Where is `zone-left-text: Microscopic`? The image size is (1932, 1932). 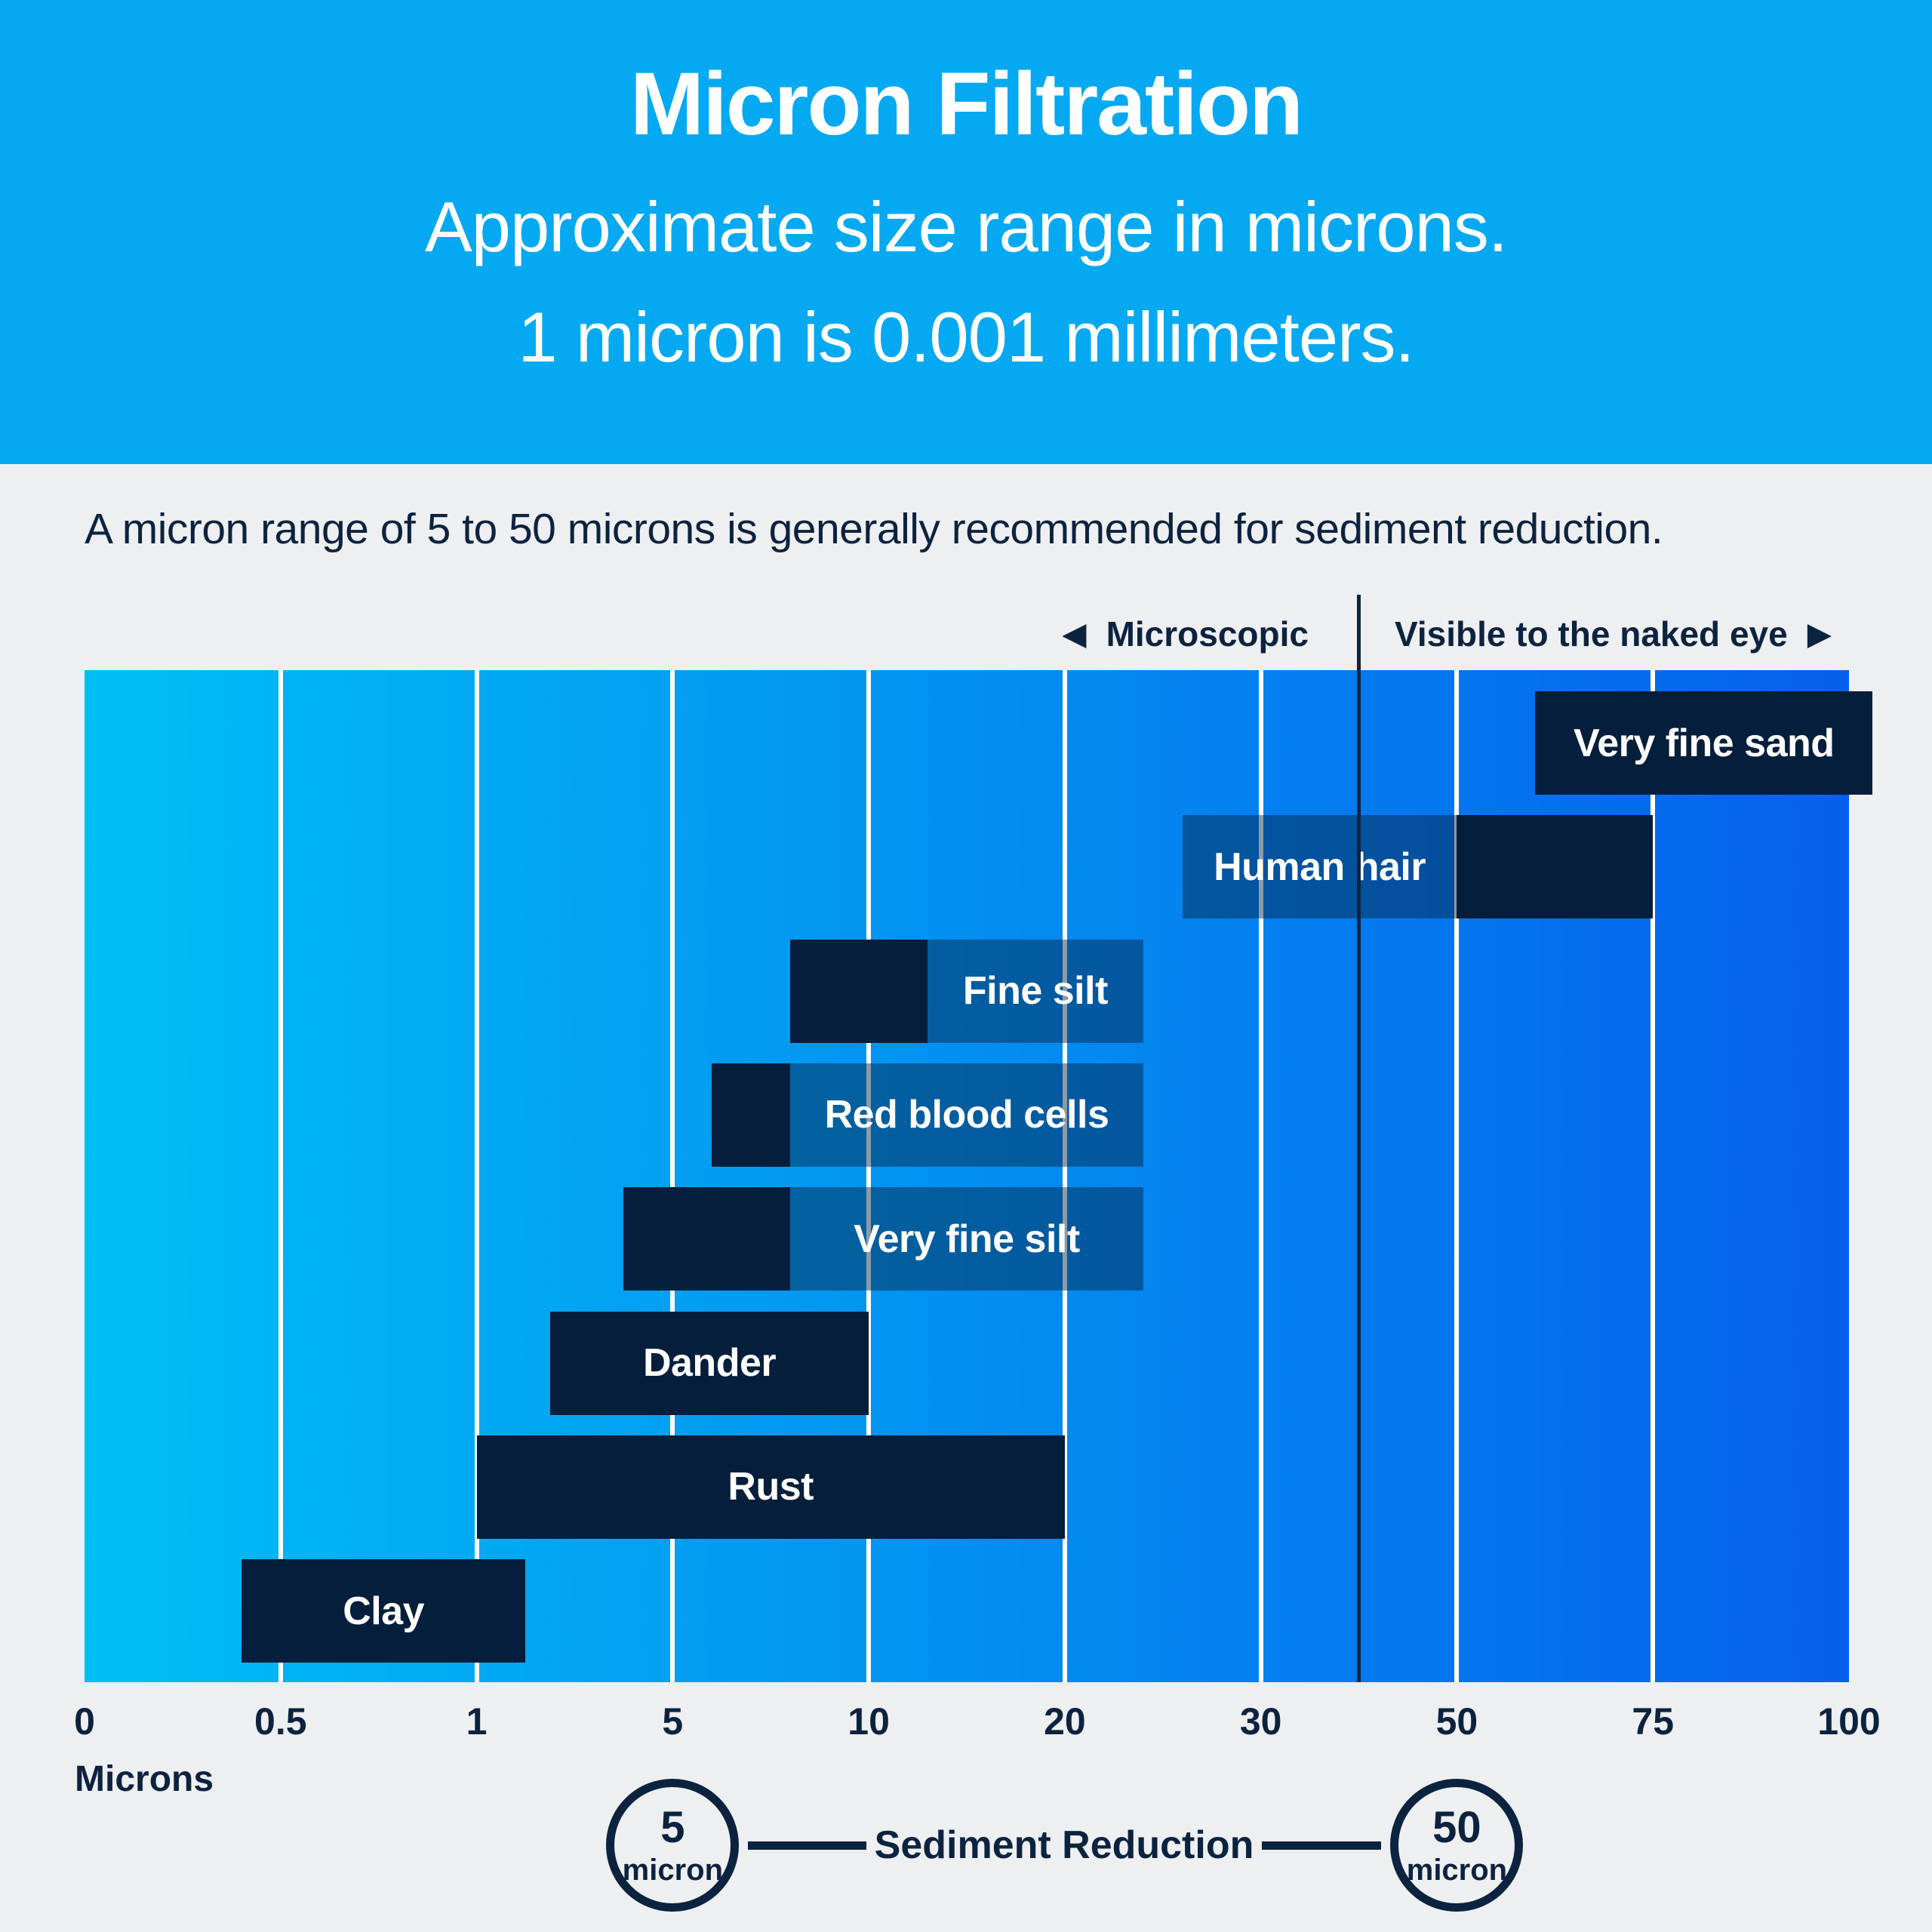 zone-left-text: Microscopic is located at coordinates (1207, 634).